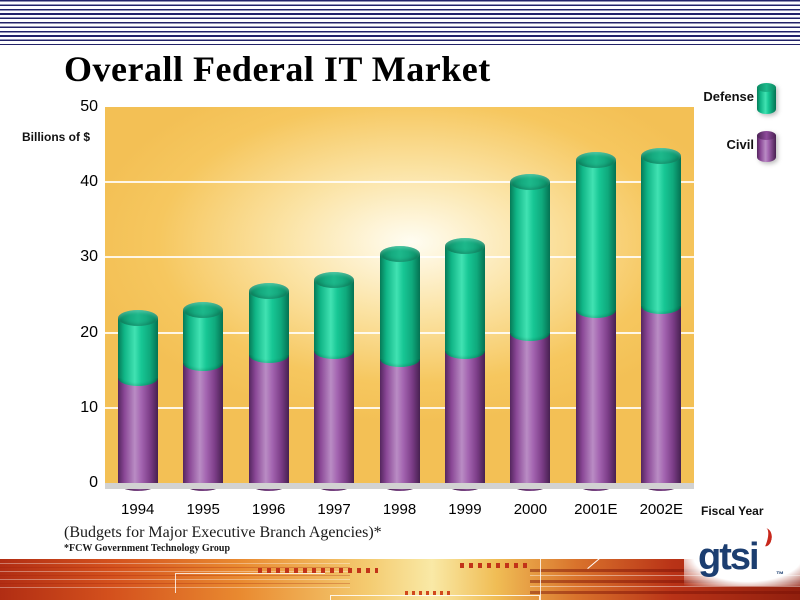 The width and height of the screenshot is (800, 605). Describe the element at coordinates (399, 420) in the screenshot. I see `bar-1998-civil-segment` at that location.